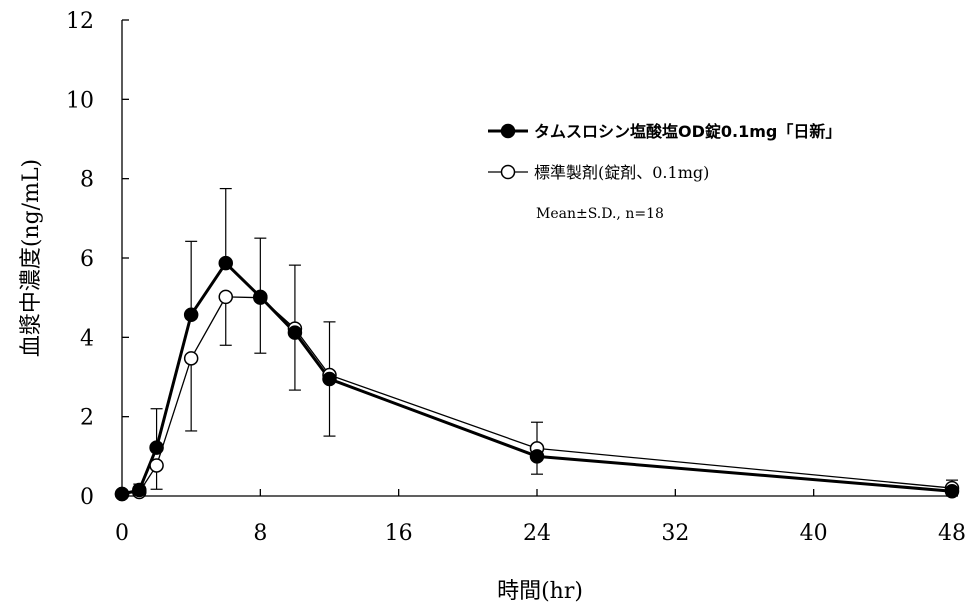 The image size is (968, 606). I want to click on y-tick-label: 6, so click(87, 259).